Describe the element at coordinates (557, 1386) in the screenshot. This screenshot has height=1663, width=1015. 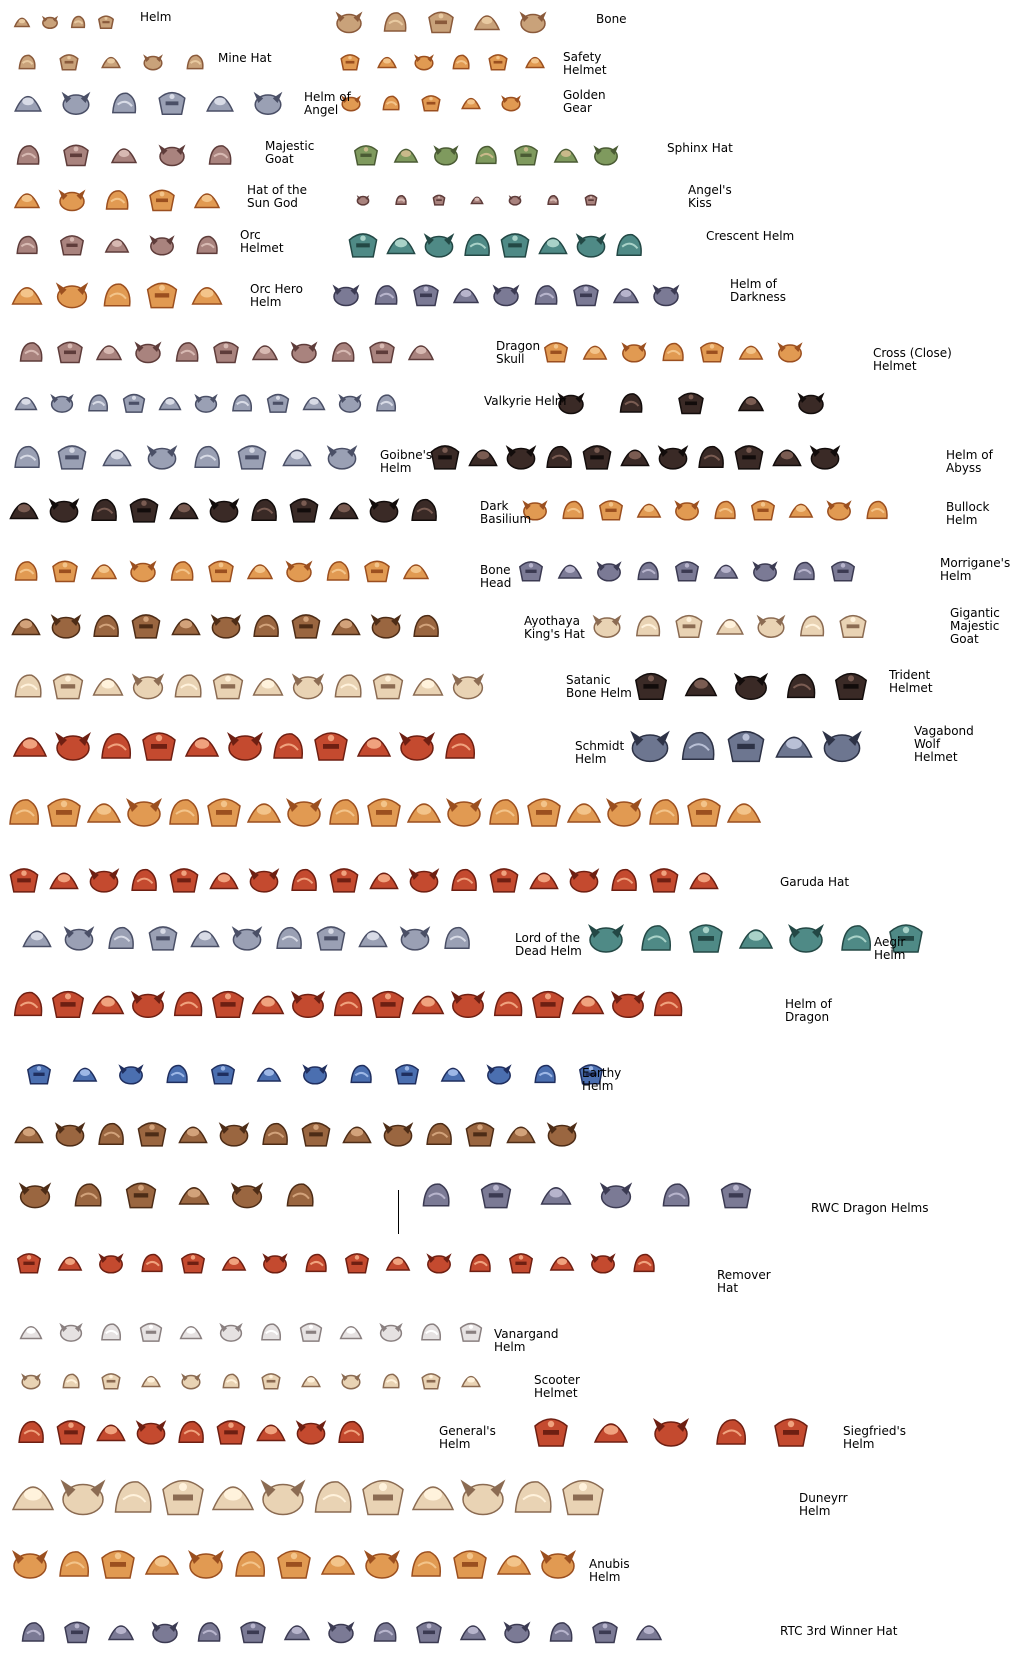
I see `sprite-label: Scooter Helmet` at that location.